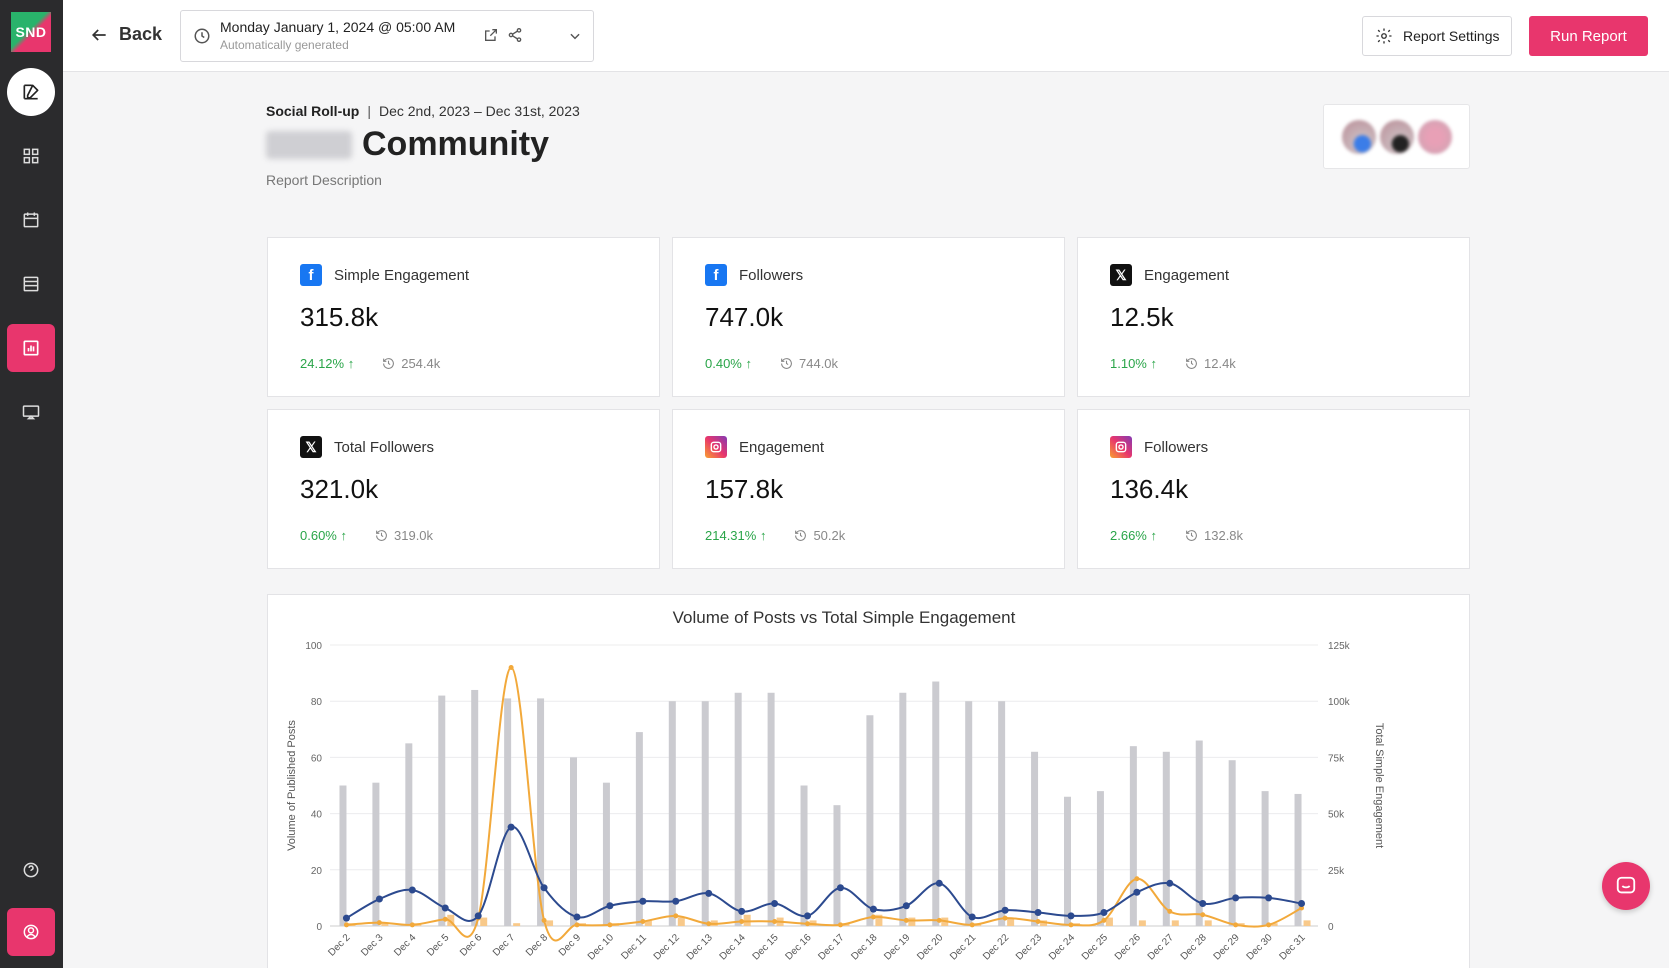 This screenshot has width=1669, height=968. What do you see at coordinates (31, 412) in the screenshot?
I see `sidebar-item-presentation` at bounding box center [31, 412].